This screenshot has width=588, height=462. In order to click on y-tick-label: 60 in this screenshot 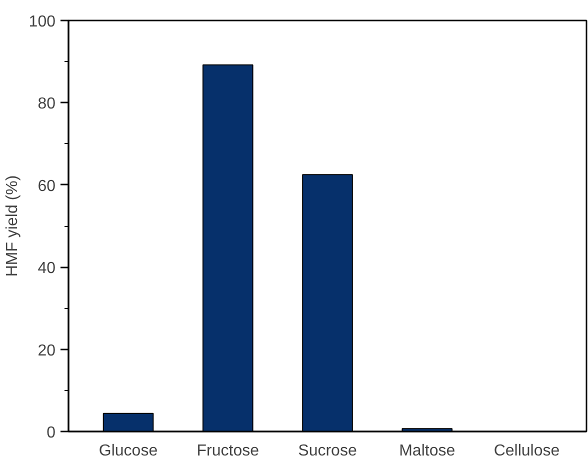, I will do `click(47, 186)`.